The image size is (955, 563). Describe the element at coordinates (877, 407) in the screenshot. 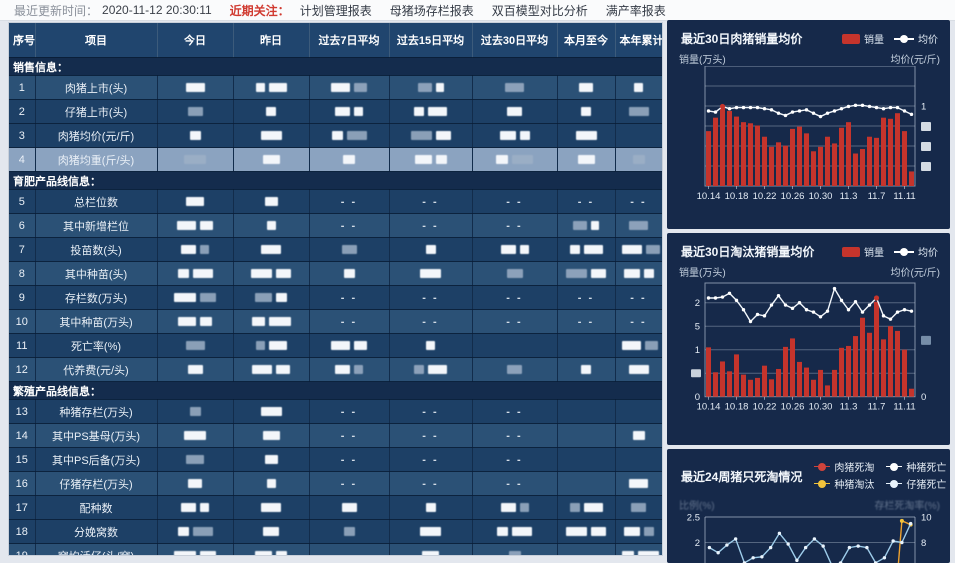

I see `svg-text: 11.7` at that location.